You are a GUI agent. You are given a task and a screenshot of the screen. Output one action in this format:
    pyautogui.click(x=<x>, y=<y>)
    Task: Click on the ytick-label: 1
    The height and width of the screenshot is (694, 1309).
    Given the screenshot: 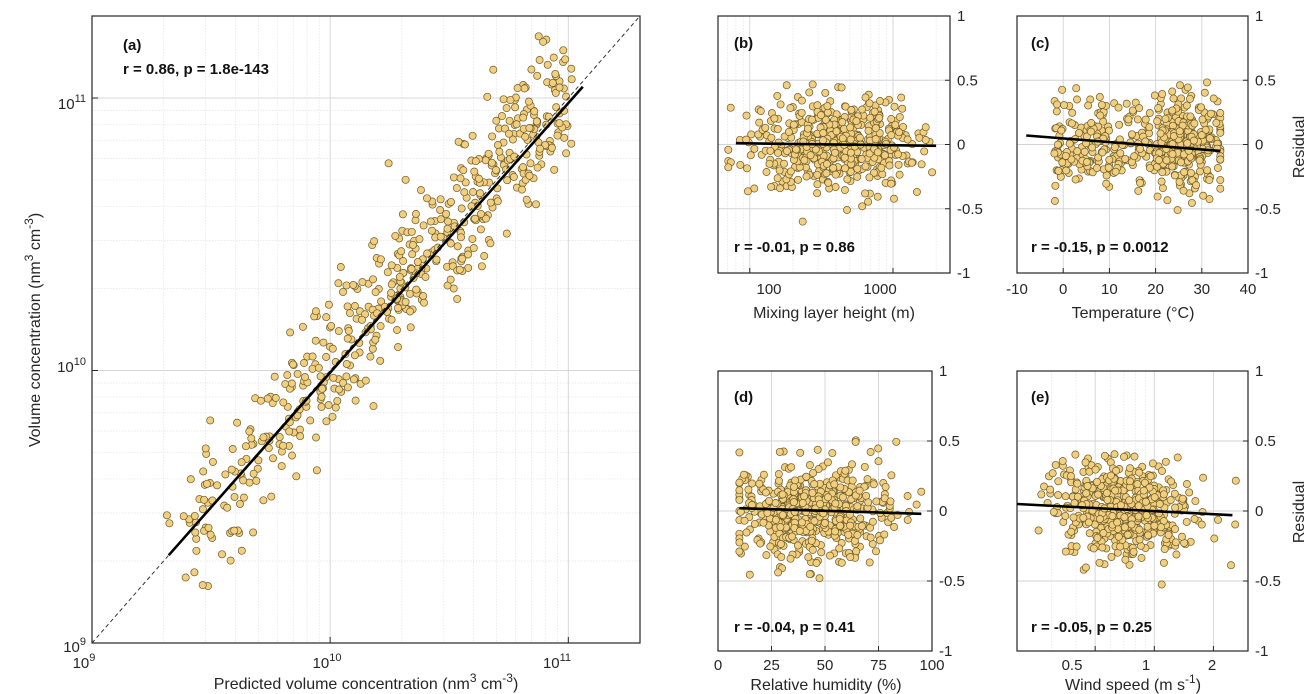 What is the action you would take?
    pyautogui.click(x=1259, y=371)
    